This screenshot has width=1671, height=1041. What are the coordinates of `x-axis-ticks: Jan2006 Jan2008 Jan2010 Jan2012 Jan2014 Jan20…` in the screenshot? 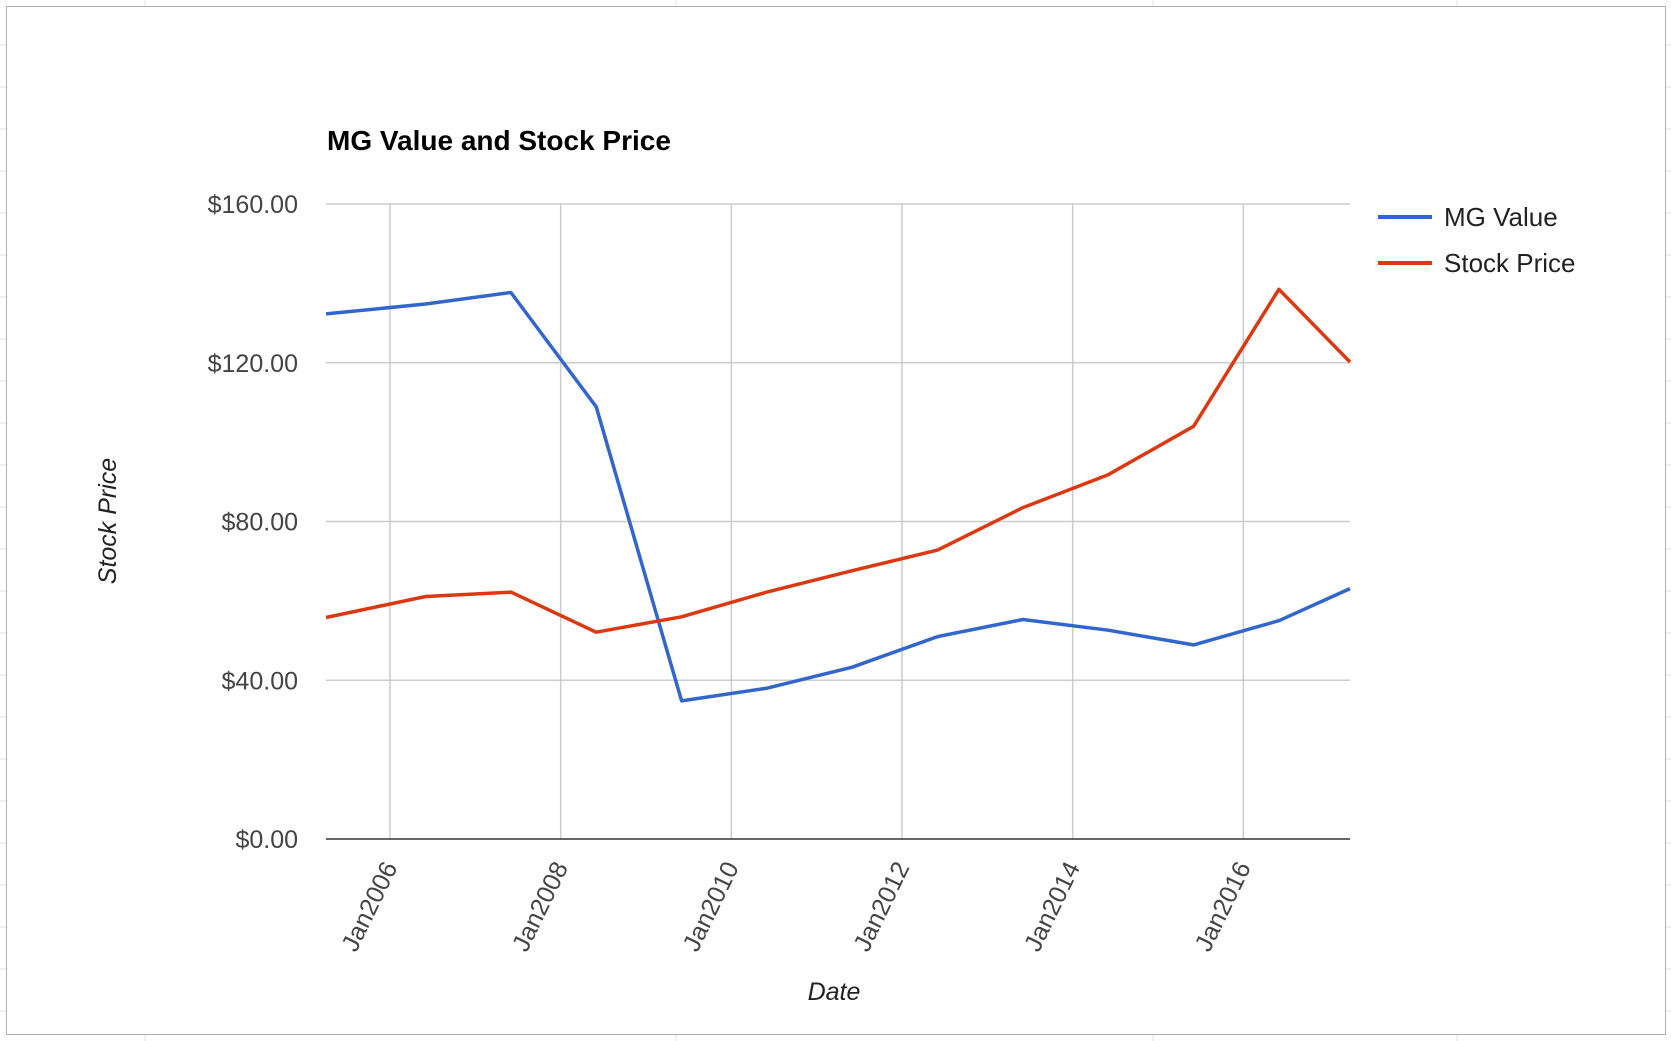 It's located at (796, 906).